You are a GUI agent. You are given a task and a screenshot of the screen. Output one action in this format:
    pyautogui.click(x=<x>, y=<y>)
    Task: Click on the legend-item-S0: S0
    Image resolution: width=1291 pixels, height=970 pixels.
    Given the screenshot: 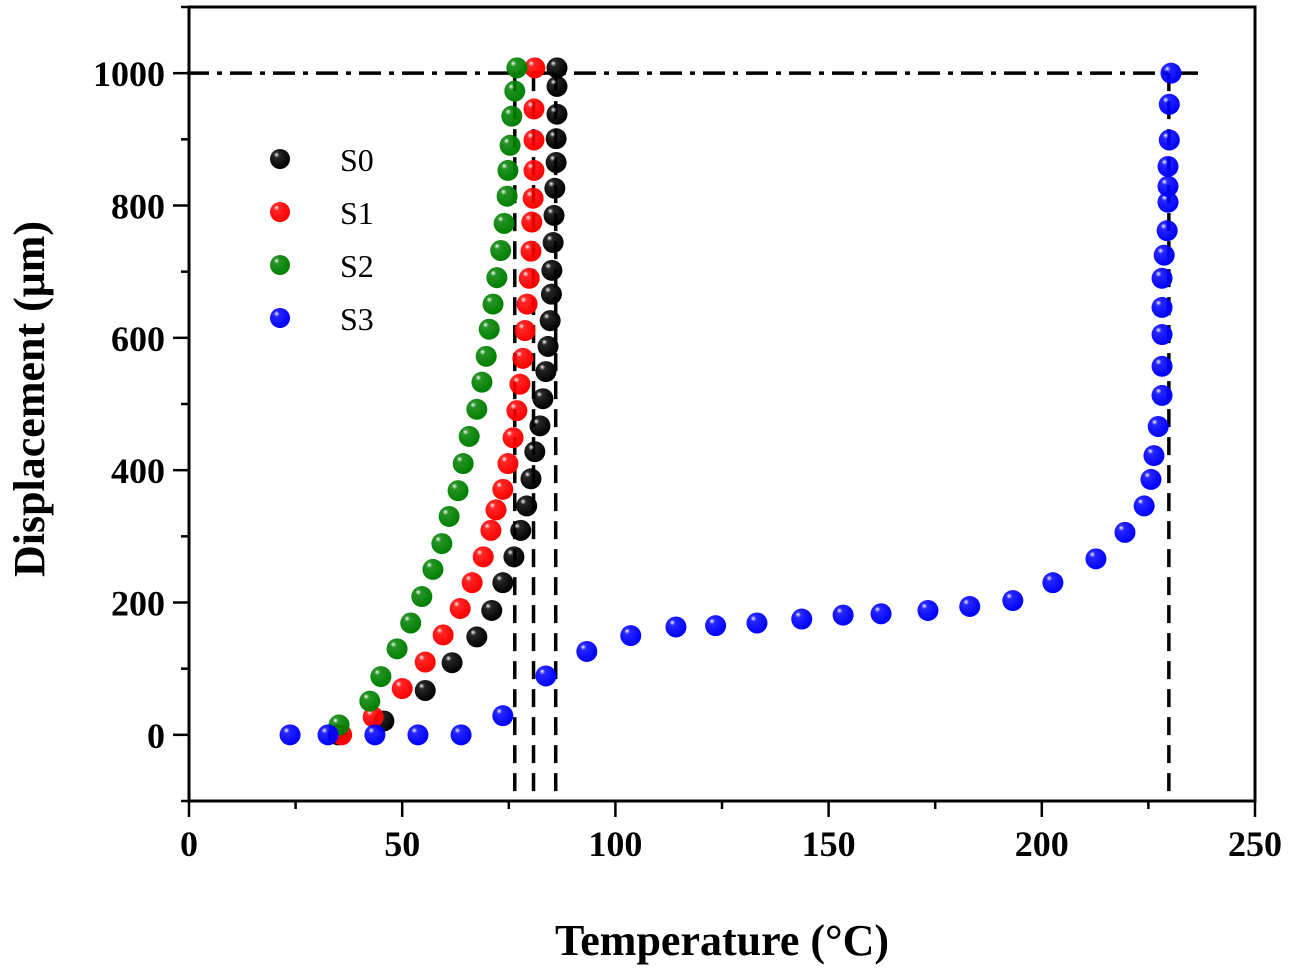 What is the action you would take?
    pyautogui.click(x=322, y=160)
    